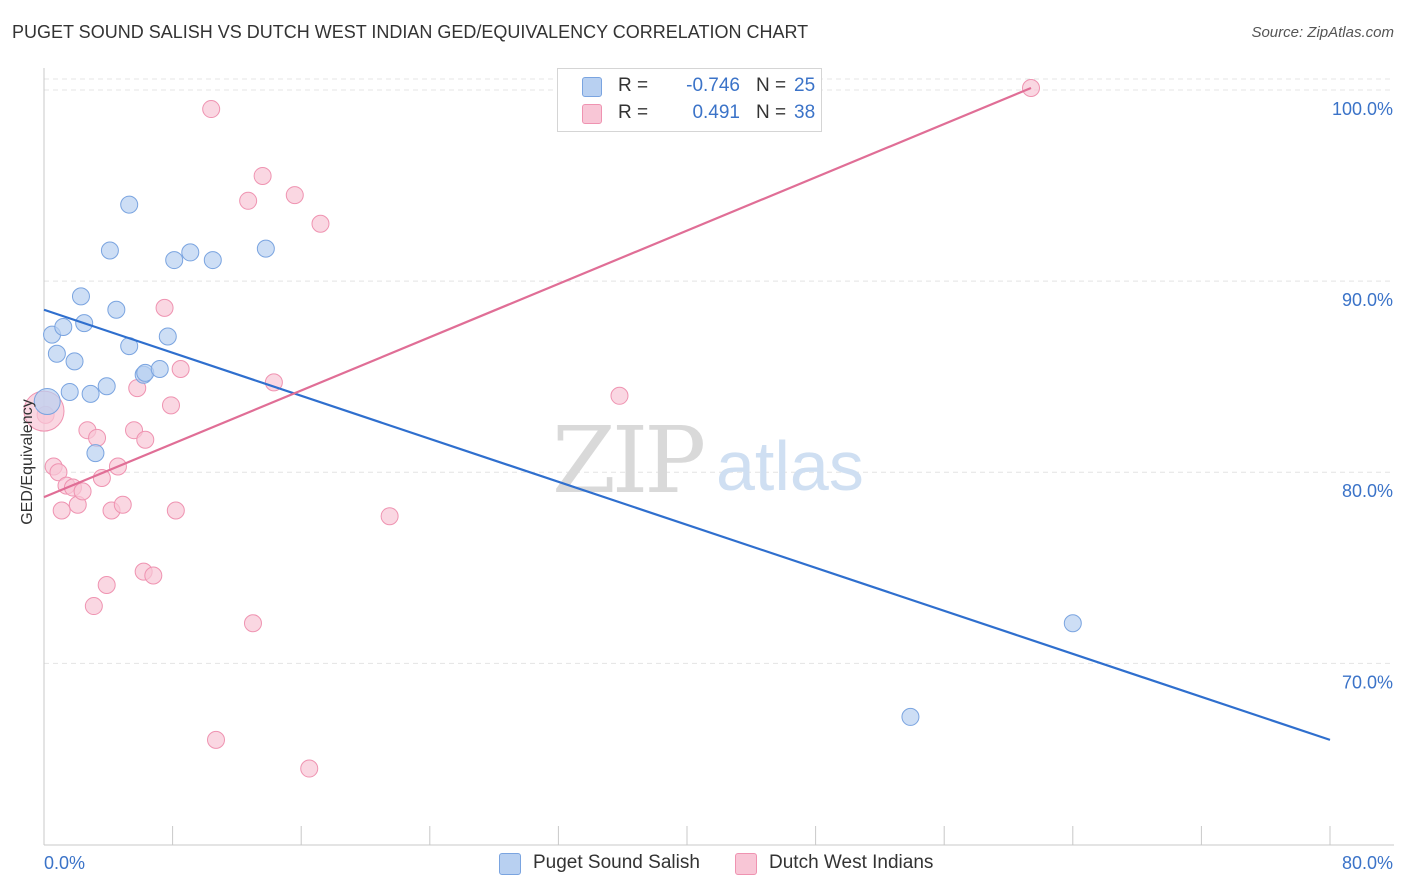 This screenshot has width=1406, height=892. I want to click on correlation-legend: R = -0.746 N = 25 R = 0.491 N = 38, so click(689, 100).